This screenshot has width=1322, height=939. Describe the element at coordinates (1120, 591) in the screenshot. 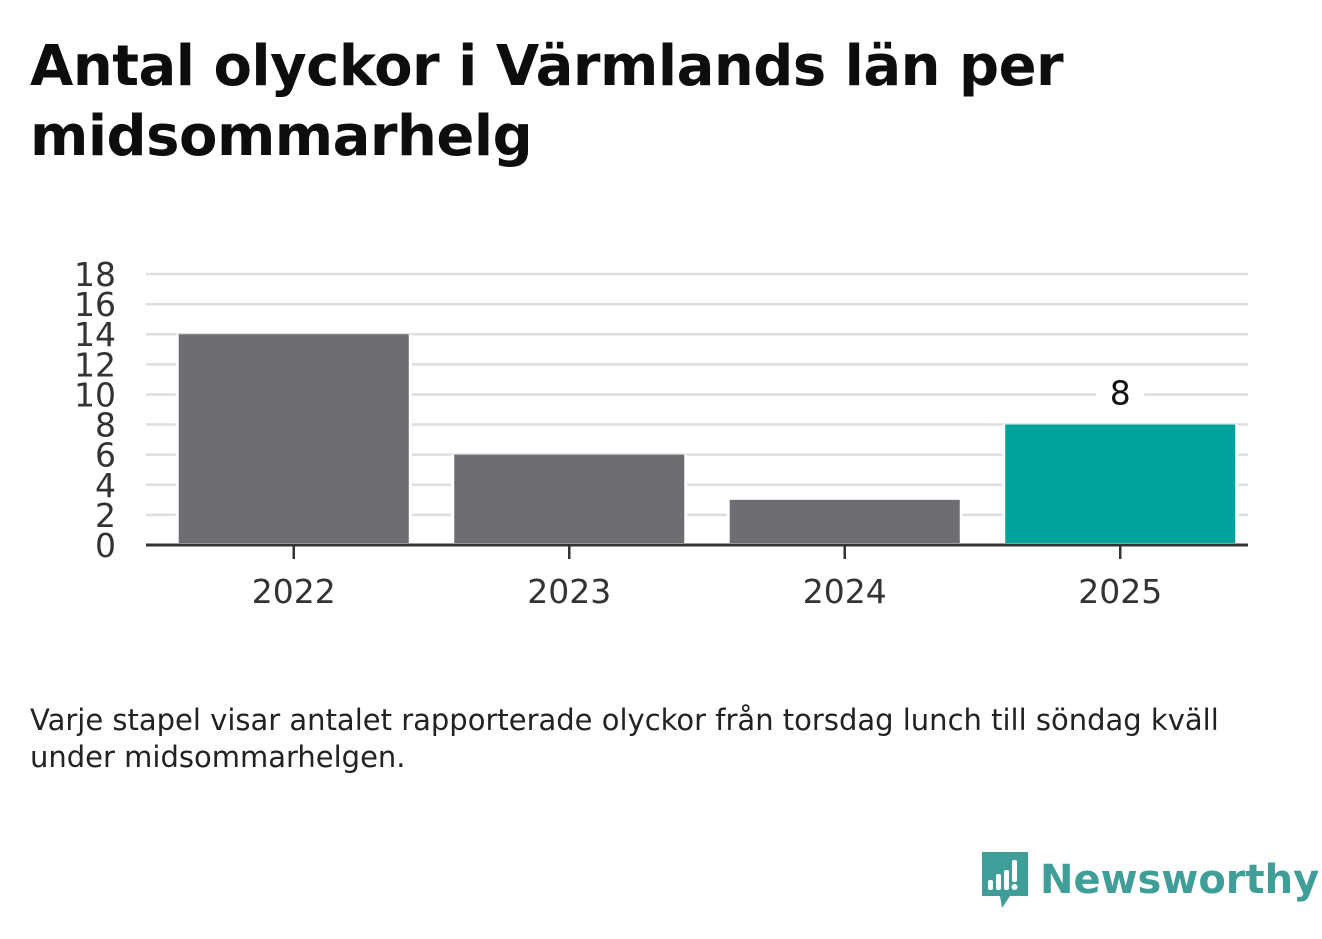

I see `x-tick-label: 2025` at that location.